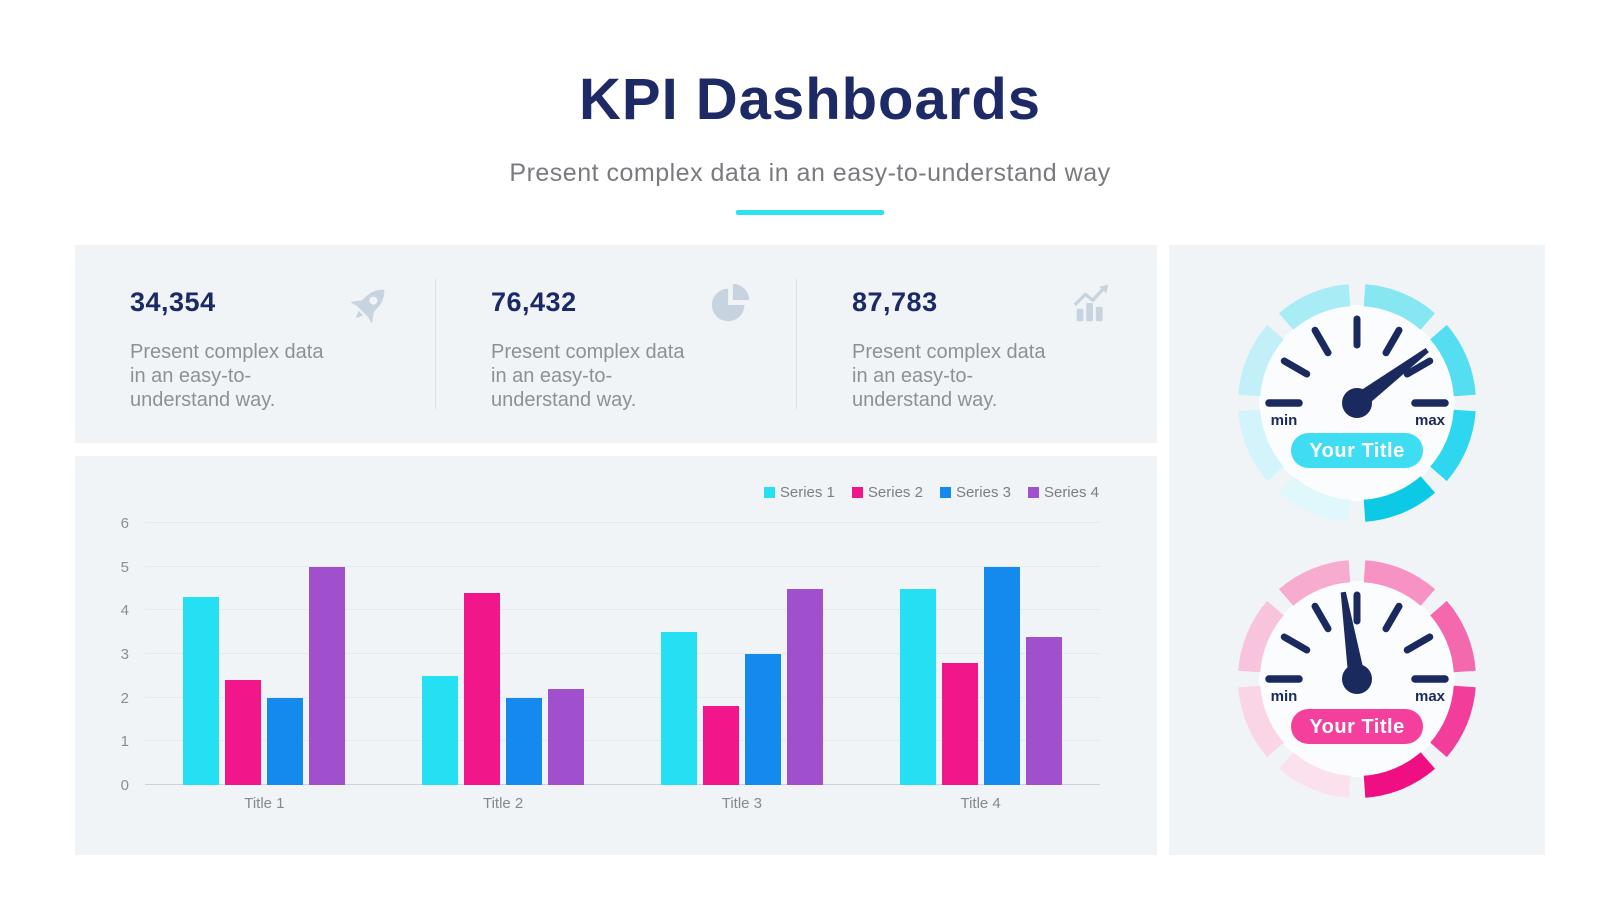 Image resolution: width=1620 pixels, height=911 pixels. I want to click on y-axis-tick-label: 2, so click(124, 698).